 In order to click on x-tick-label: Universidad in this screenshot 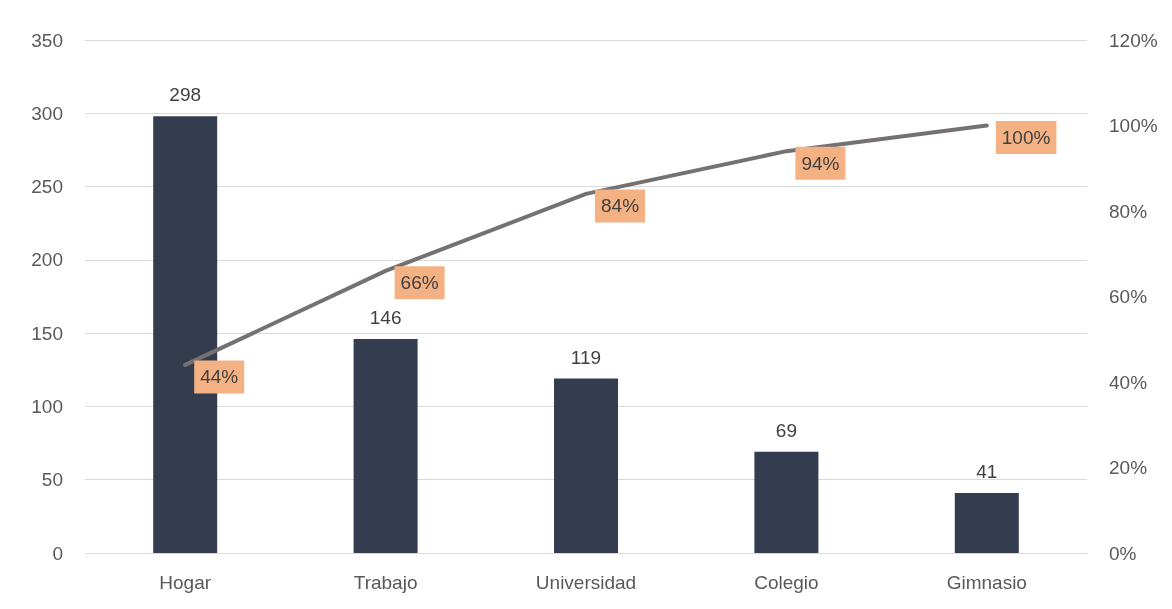, I will do `click(586, 582)`.